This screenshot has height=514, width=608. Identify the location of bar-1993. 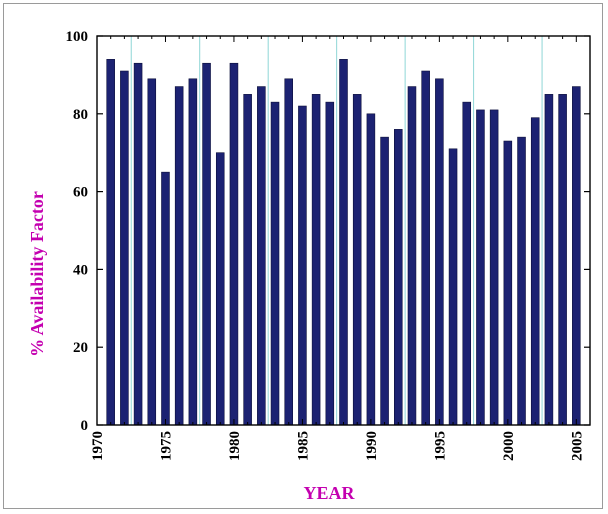
(412, 256).